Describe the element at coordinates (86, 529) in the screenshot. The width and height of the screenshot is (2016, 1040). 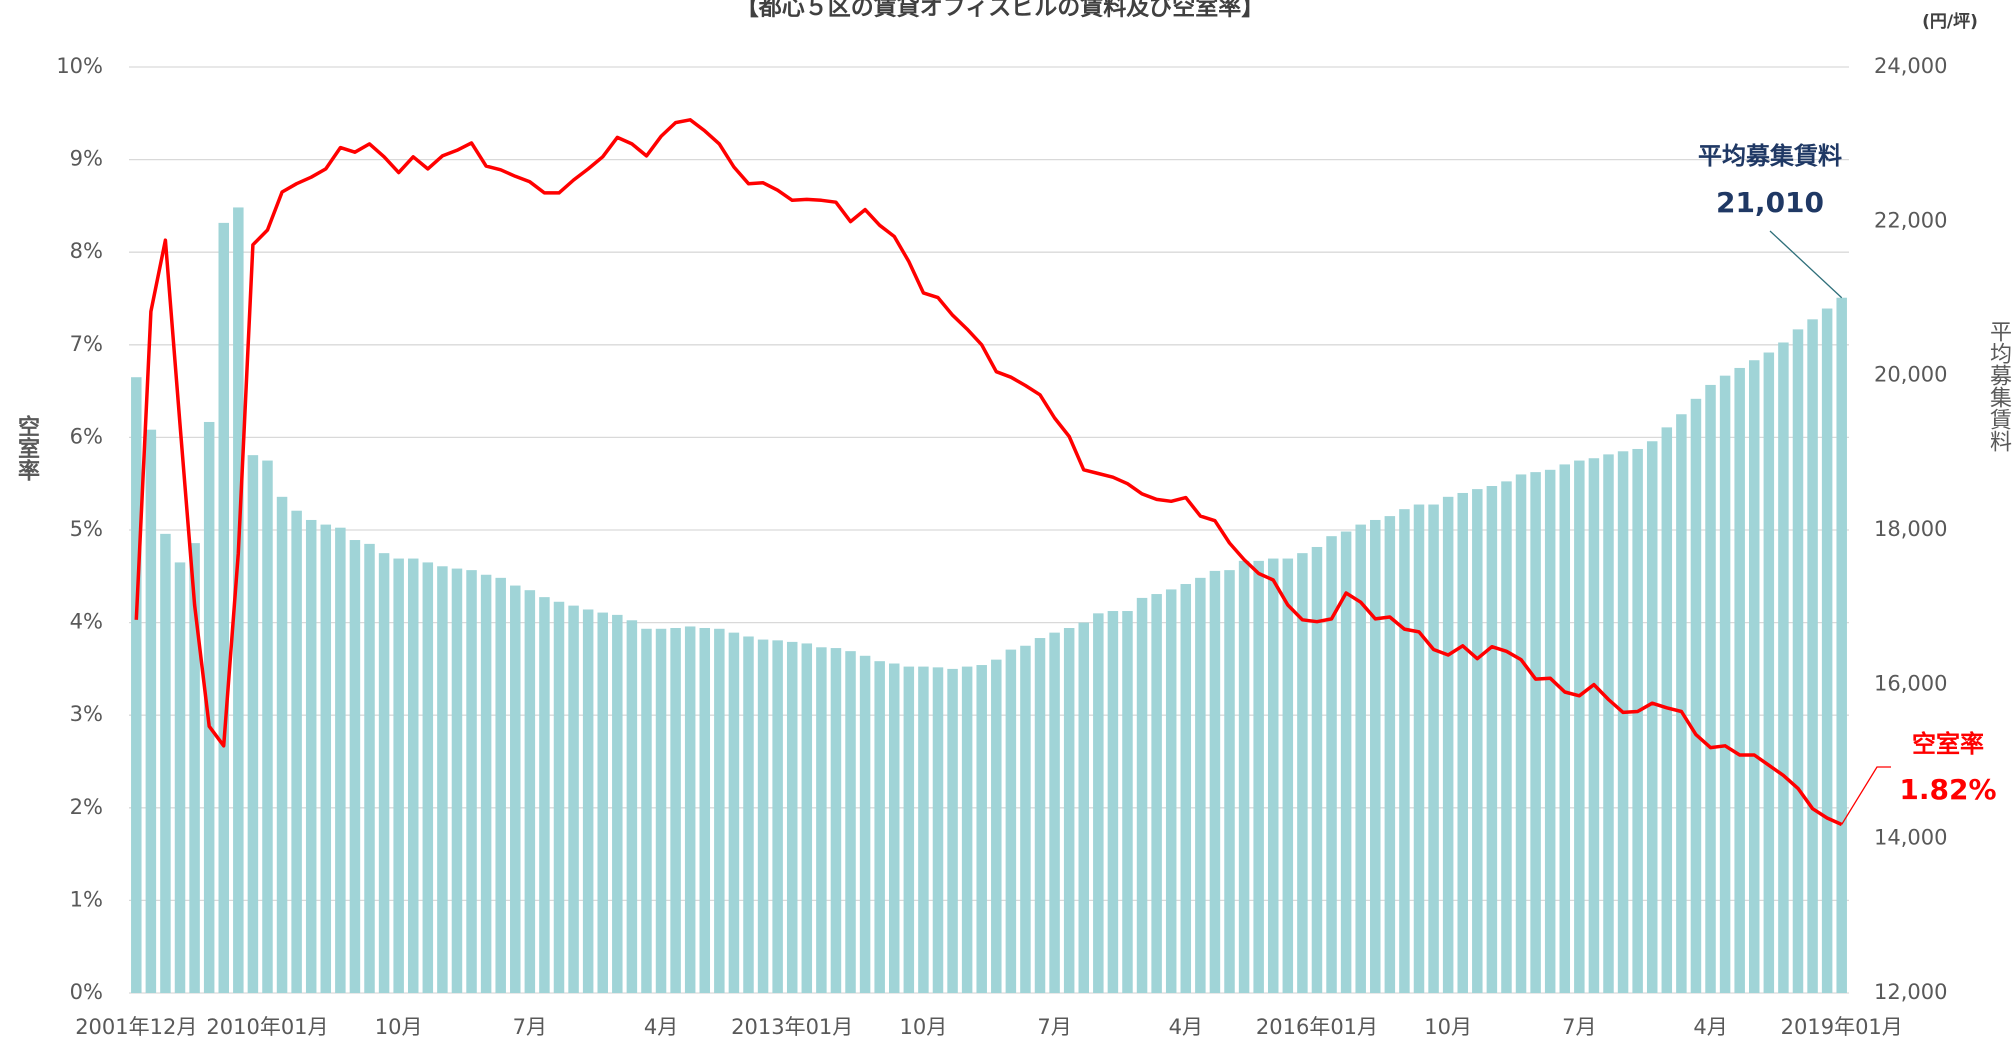
I see `y-tick-label: 5%` at that location.